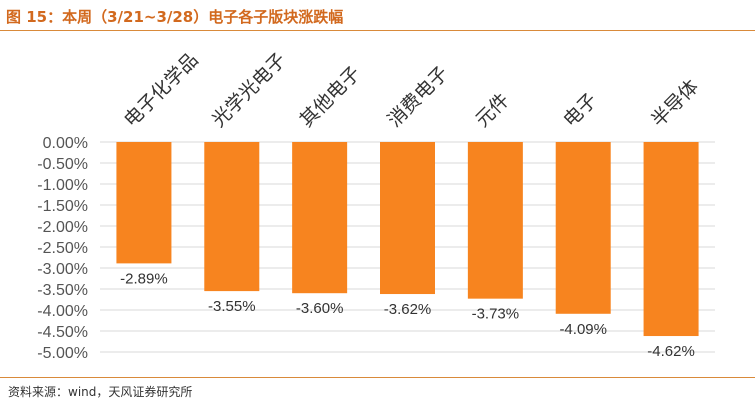 The width and height of the screenshot is (755, 404). Describe the element at coordinates (320, 308) in the screenshot. I see `data-label: -3.60%` at that location.